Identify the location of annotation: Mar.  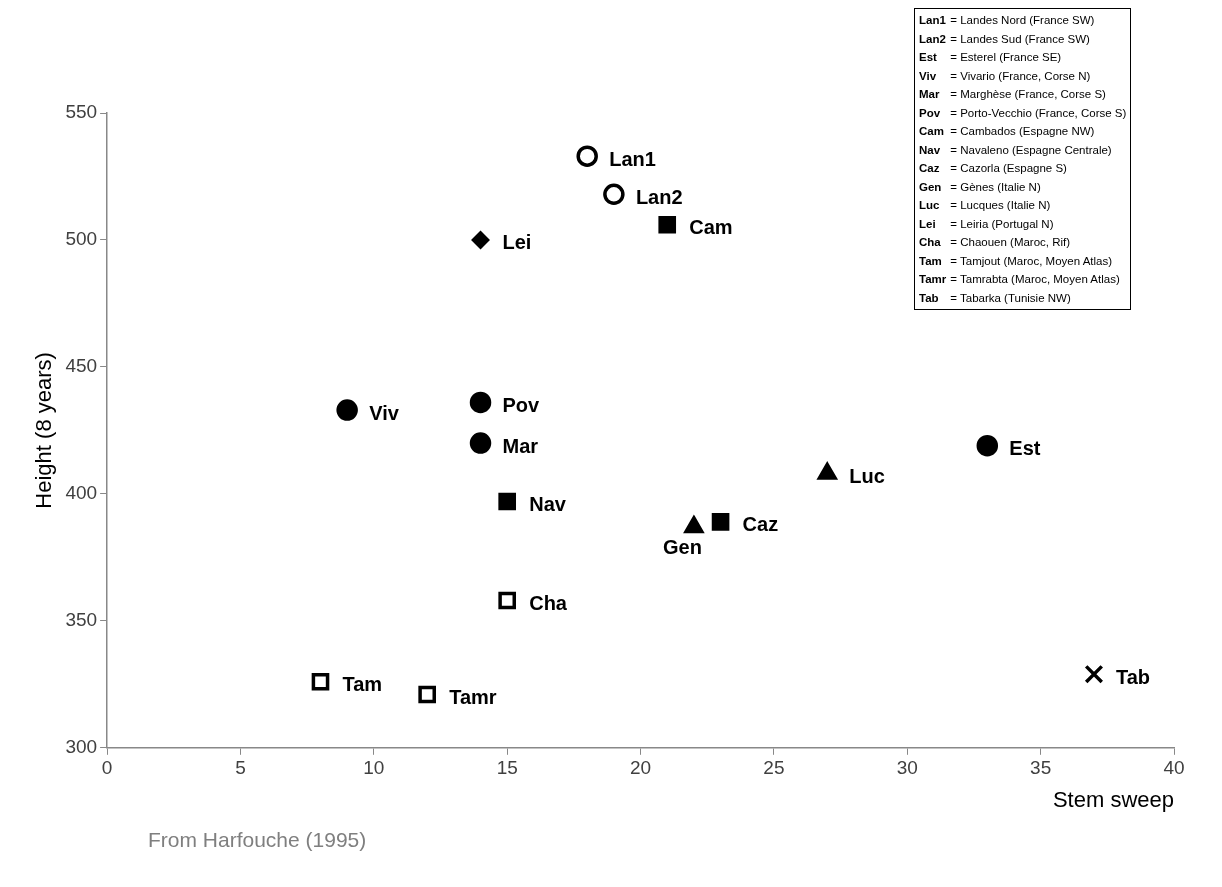
(520, 445).